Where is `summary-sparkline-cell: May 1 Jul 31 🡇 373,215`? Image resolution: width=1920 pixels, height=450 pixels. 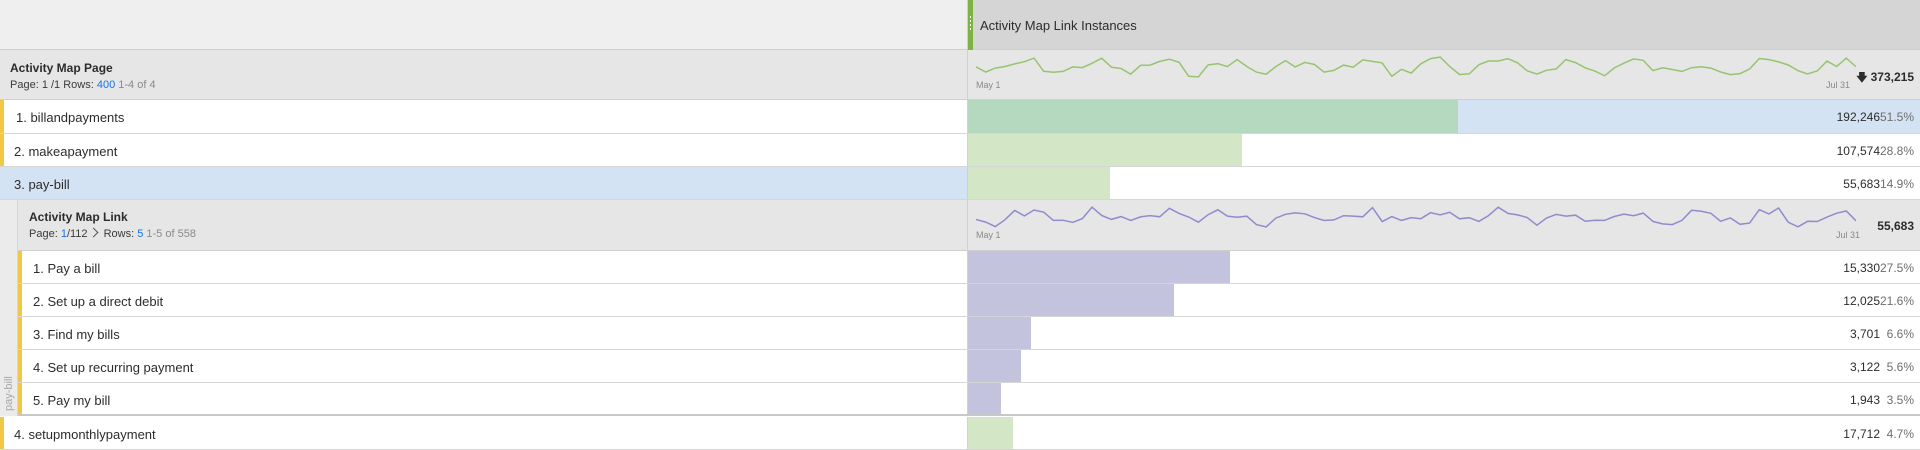 summary-sparkline-cell: May 1 Jul 31 🡇 373,215 is located at coordinates (1444, 74).